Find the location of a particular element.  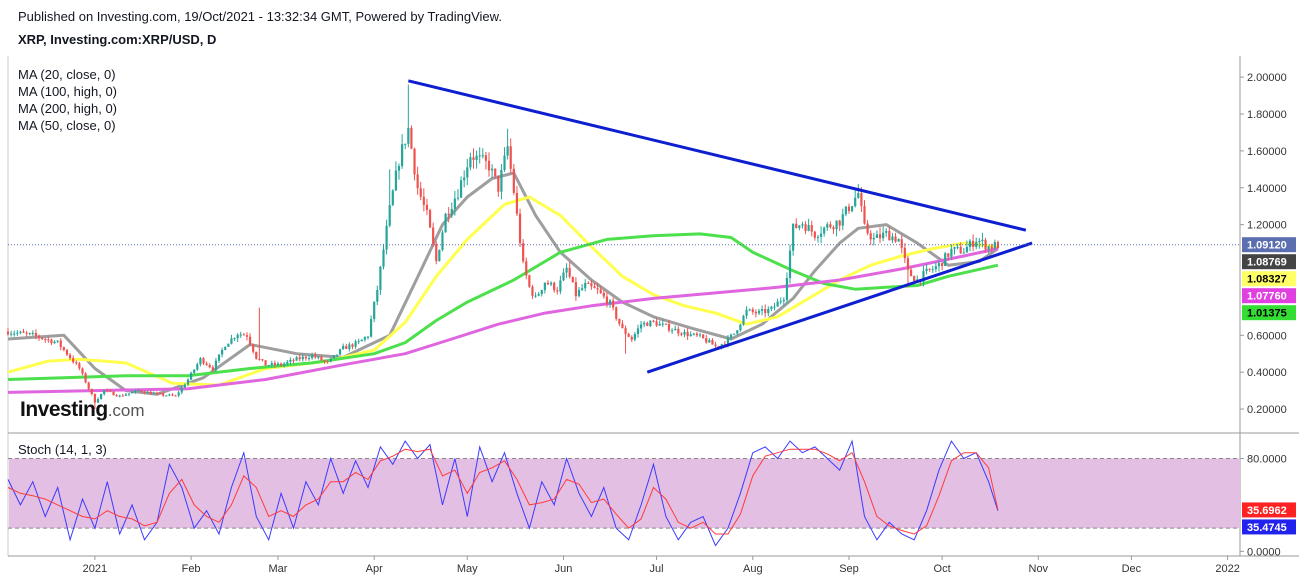

time-tick-label: Sep is located at coordinates (849, 569).